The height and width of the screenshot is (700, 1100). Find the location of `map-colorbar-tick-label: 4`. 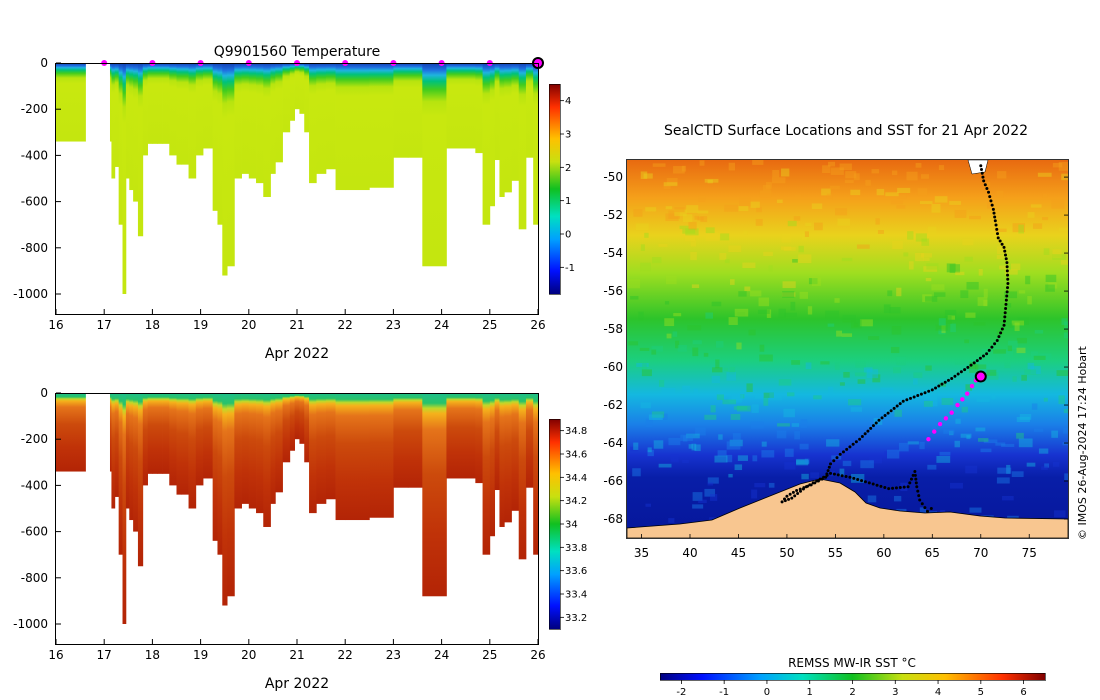

map-colorbar-tick-label: 4 is located at coordinates (938, 692).